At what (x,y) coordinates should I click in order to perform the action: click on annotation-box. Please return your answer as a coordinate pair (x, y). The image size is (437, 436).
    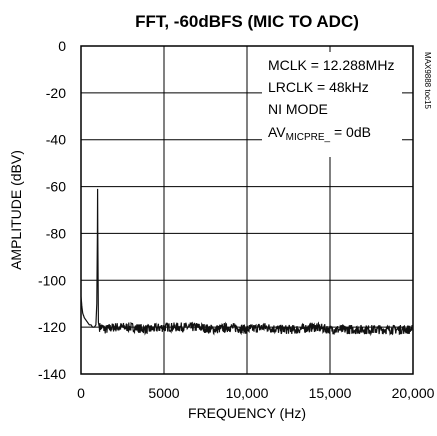
    Looking at the image, I should click on (332, 104).